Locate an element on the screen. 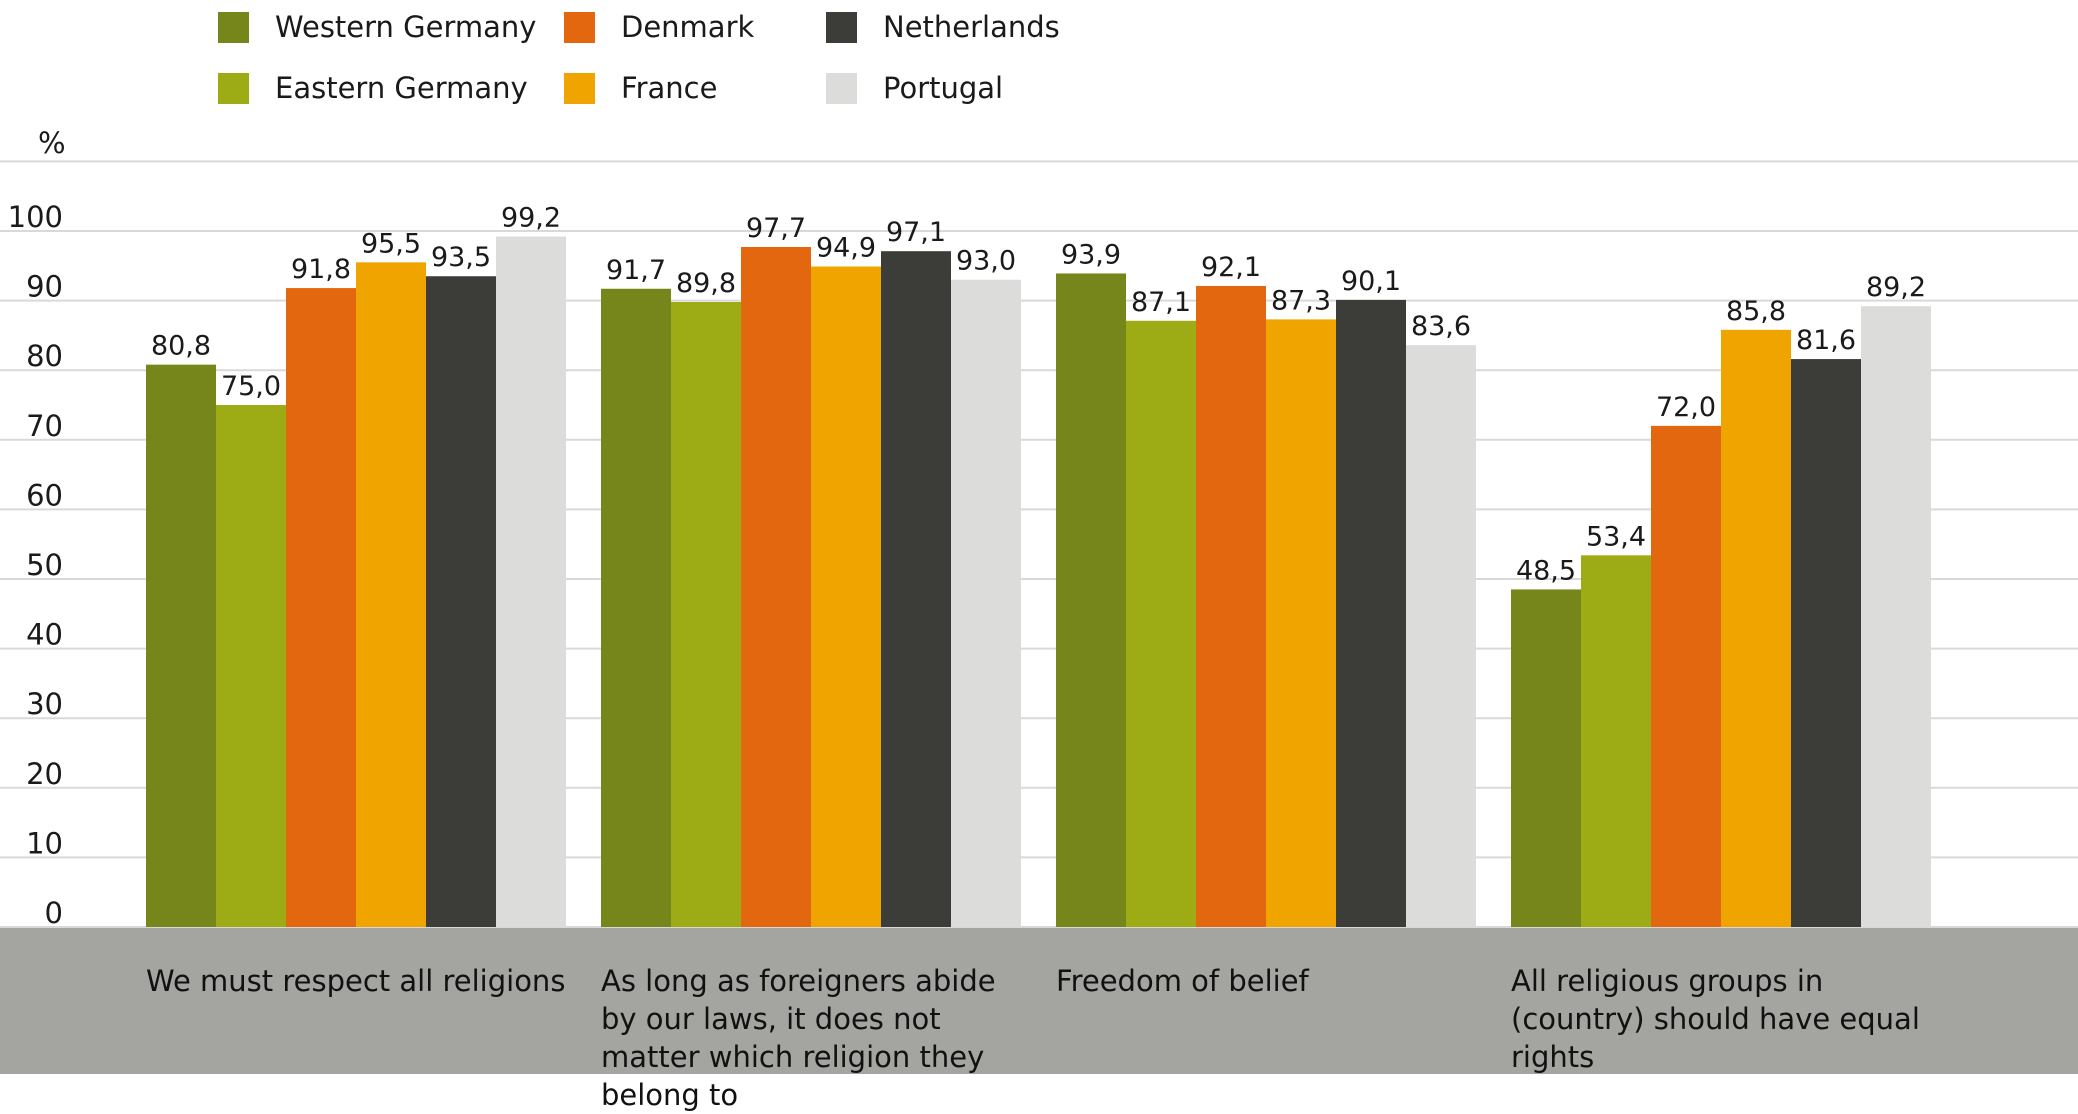  data-label: 90,1 is located at coordinates (1371, 281).